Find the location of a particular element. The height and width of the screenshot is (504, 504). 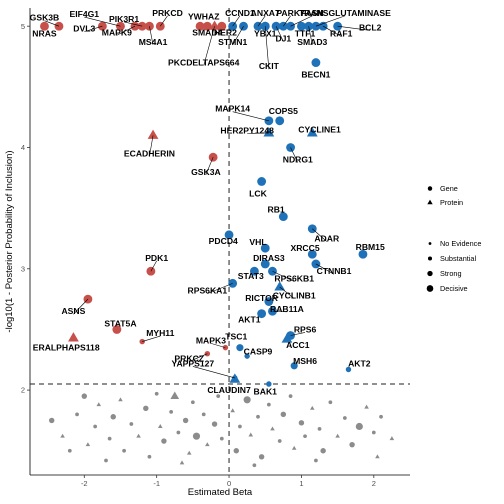

point-label: MAPK3 is located at coordinates (211, 340).